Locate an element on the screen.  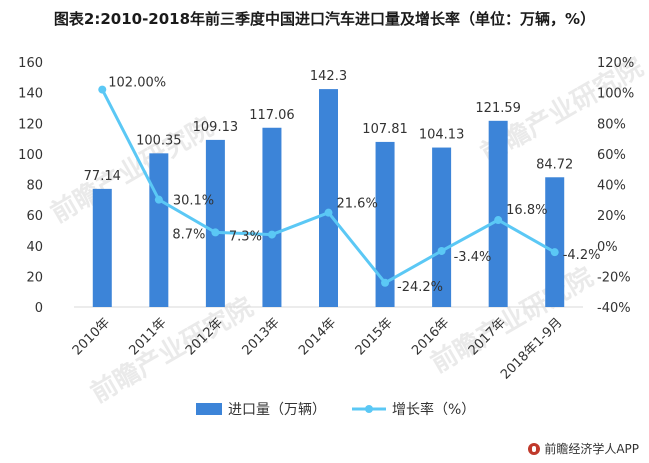
source-label: 前瞻经济学人APP is located at coordinates (591, 449).